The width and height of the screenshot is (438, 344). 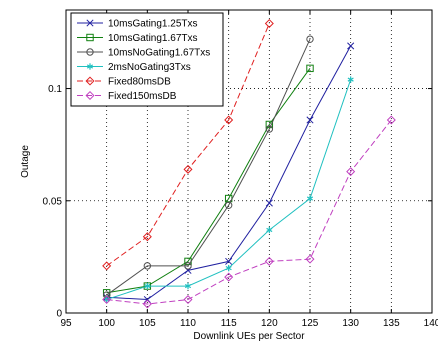 What do you see at coordinates (269, 323) in the screenshot?
I see `x-tick-label-5: 120` at bounding box center [269, 323].